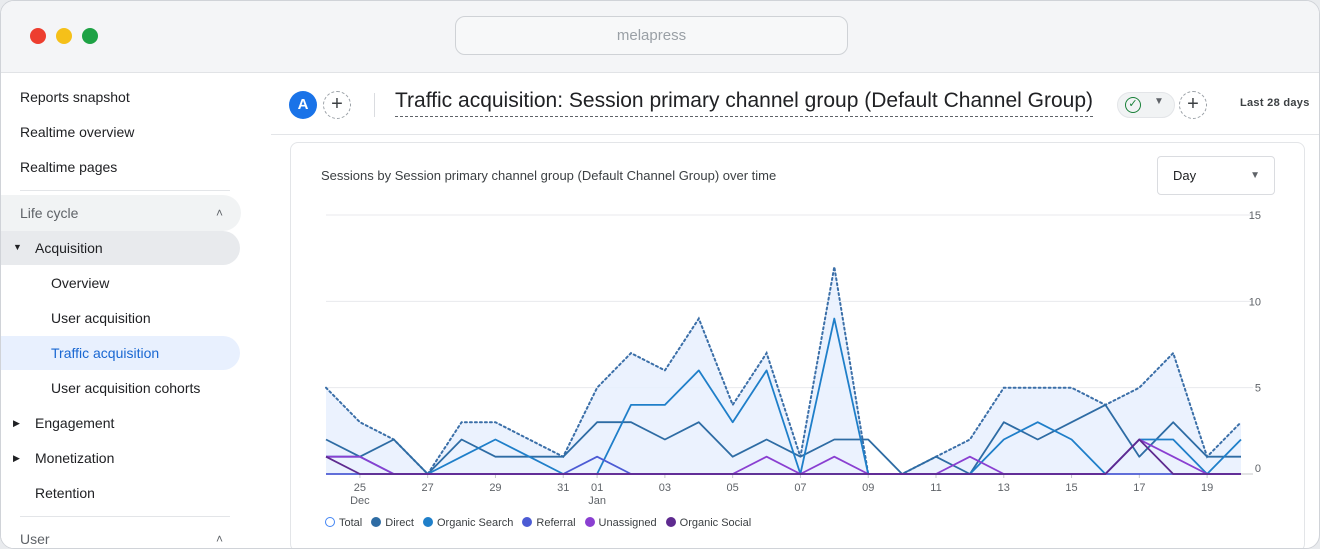 The image size is (1320, 549). What do you see at coordinates (733, 488) in the screenshot?
I see `x-tick-label: 05` at bounding box center [733, 488].